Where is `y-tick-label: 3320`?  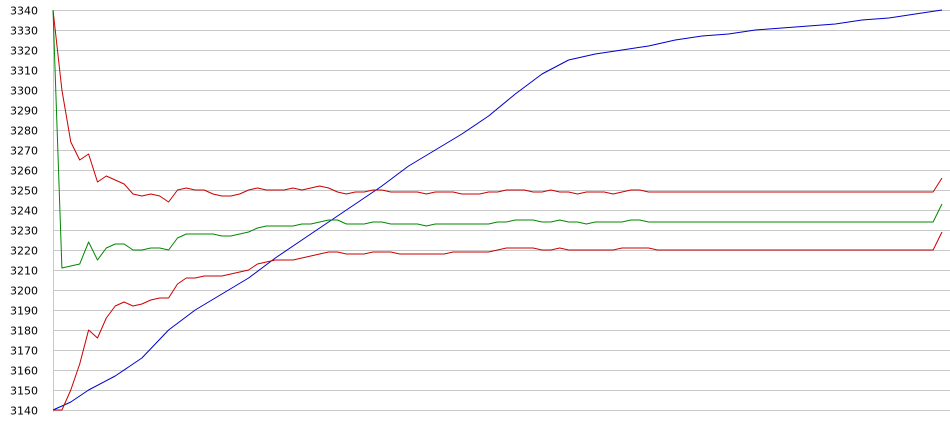 y-tick-label: 3320 is located at coordinates (24, 51).